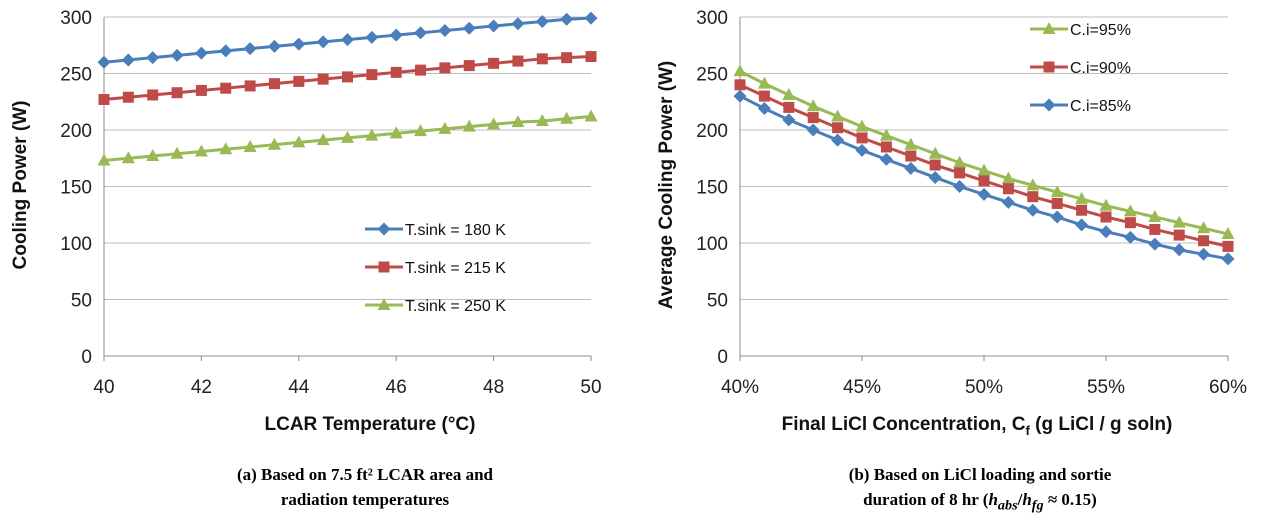 The image size is (1261, 518). What do you see at coordinates (1037, 505) in the screenshot?
I see `caption-b-h2-sub: fg` at bounding box center [1037, 505].